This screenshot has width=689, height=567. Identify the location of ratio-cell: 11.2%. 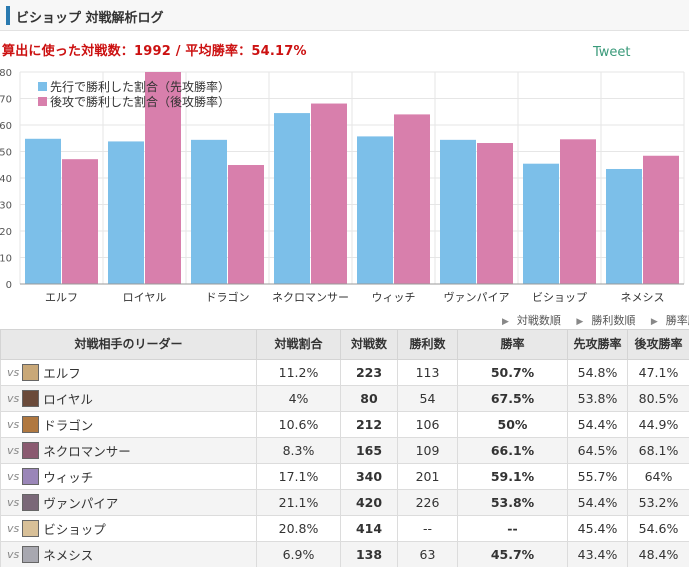
(298, 372).